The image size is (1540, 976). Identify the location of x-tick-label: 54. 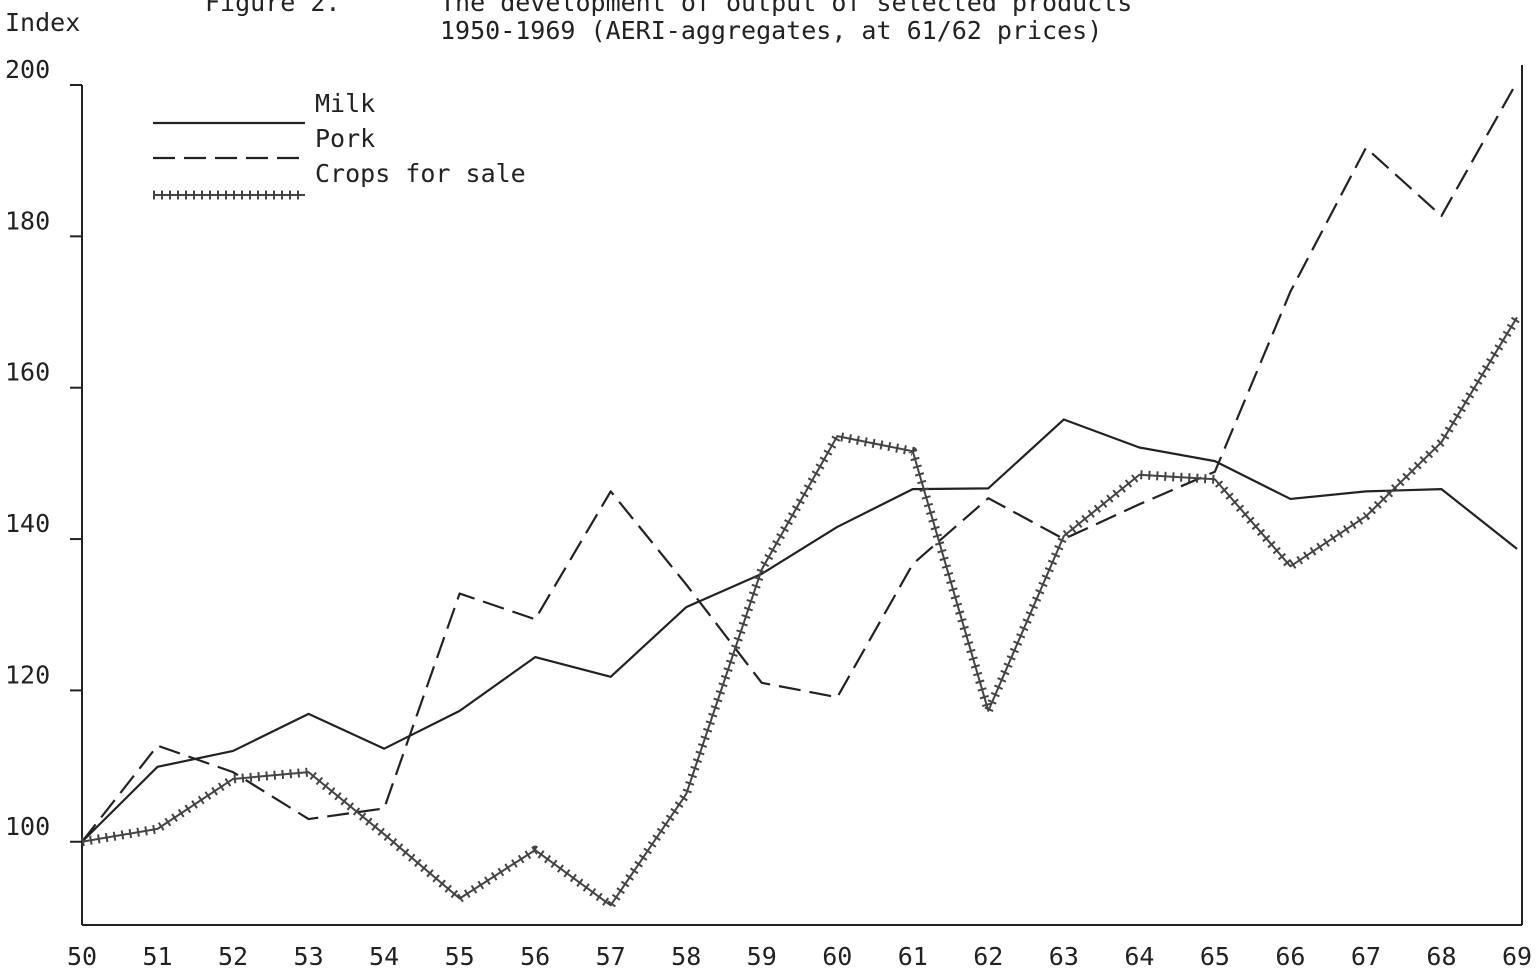
(384, 956).